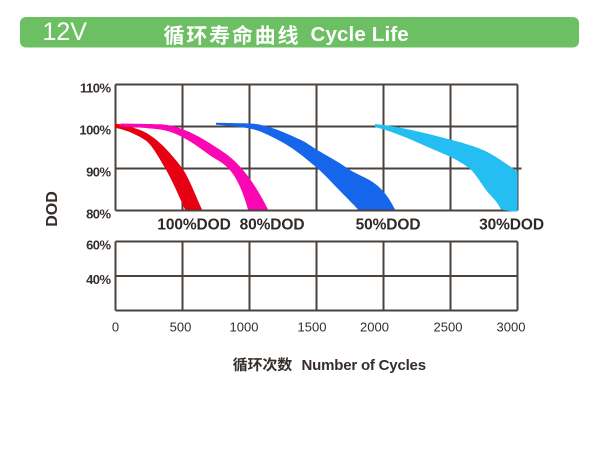 Image resolution: width=600 pixels, height=451 pixels. What do you see at coordinates (511, 224) in the screenshot?
I see `svg-text: 30%DOD` at bounding box center [511, 224].